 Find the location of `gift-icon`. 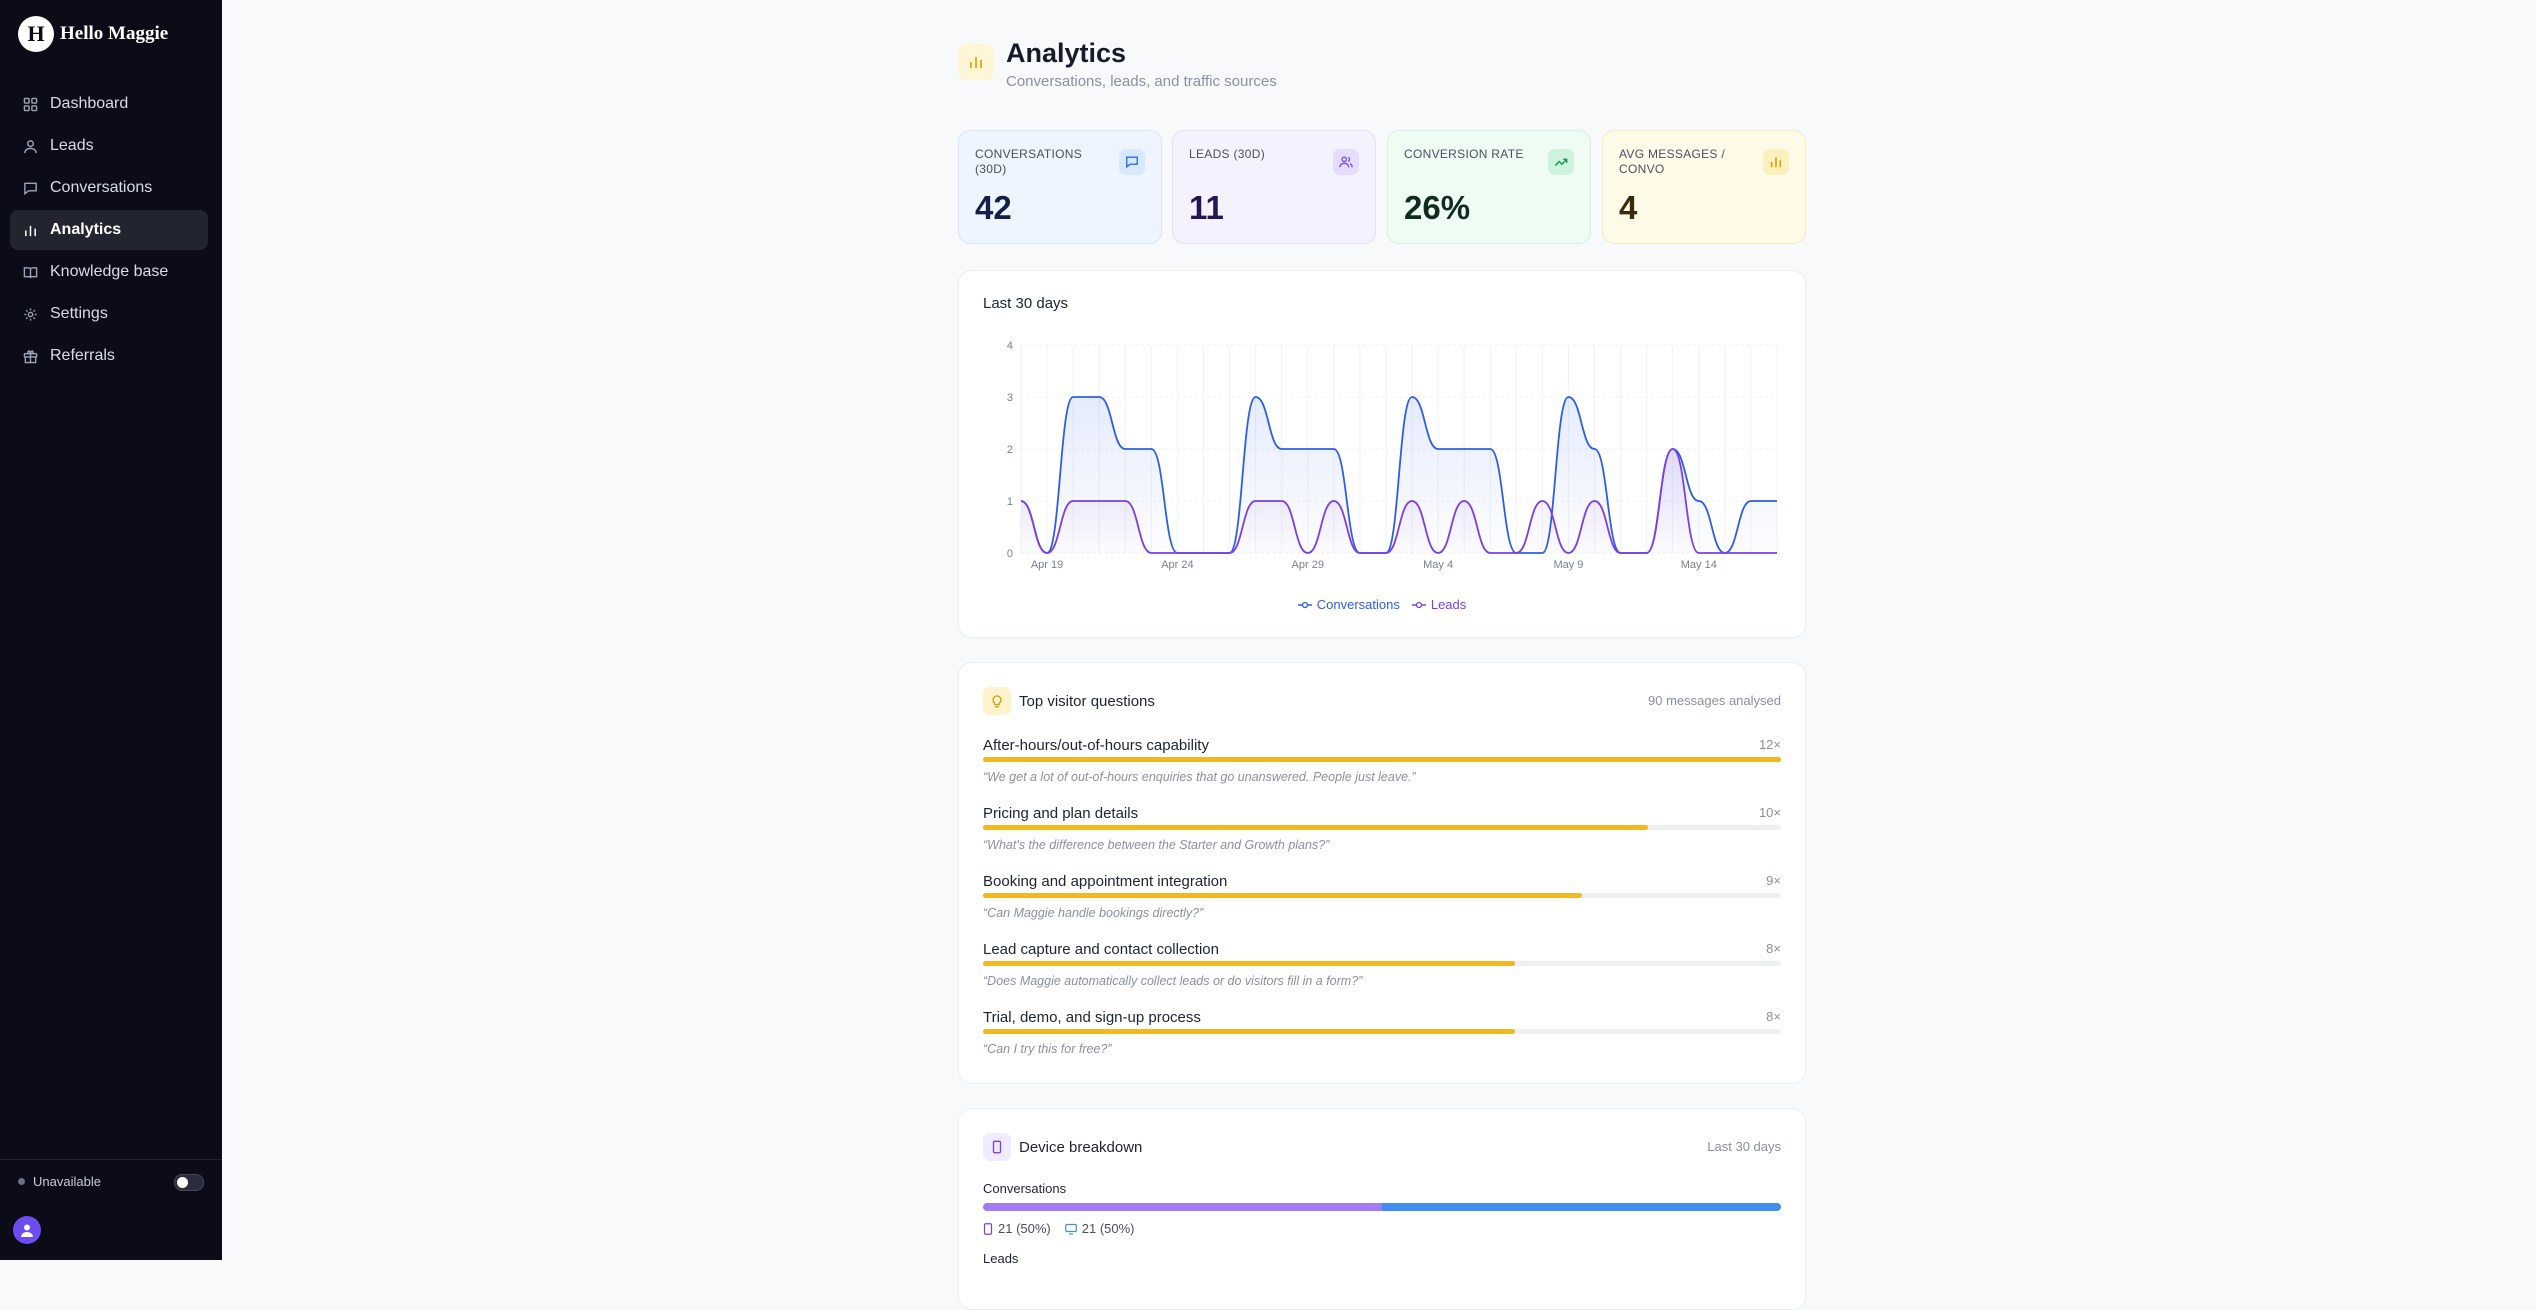

gift-icon is located at coordinates (30, 356).